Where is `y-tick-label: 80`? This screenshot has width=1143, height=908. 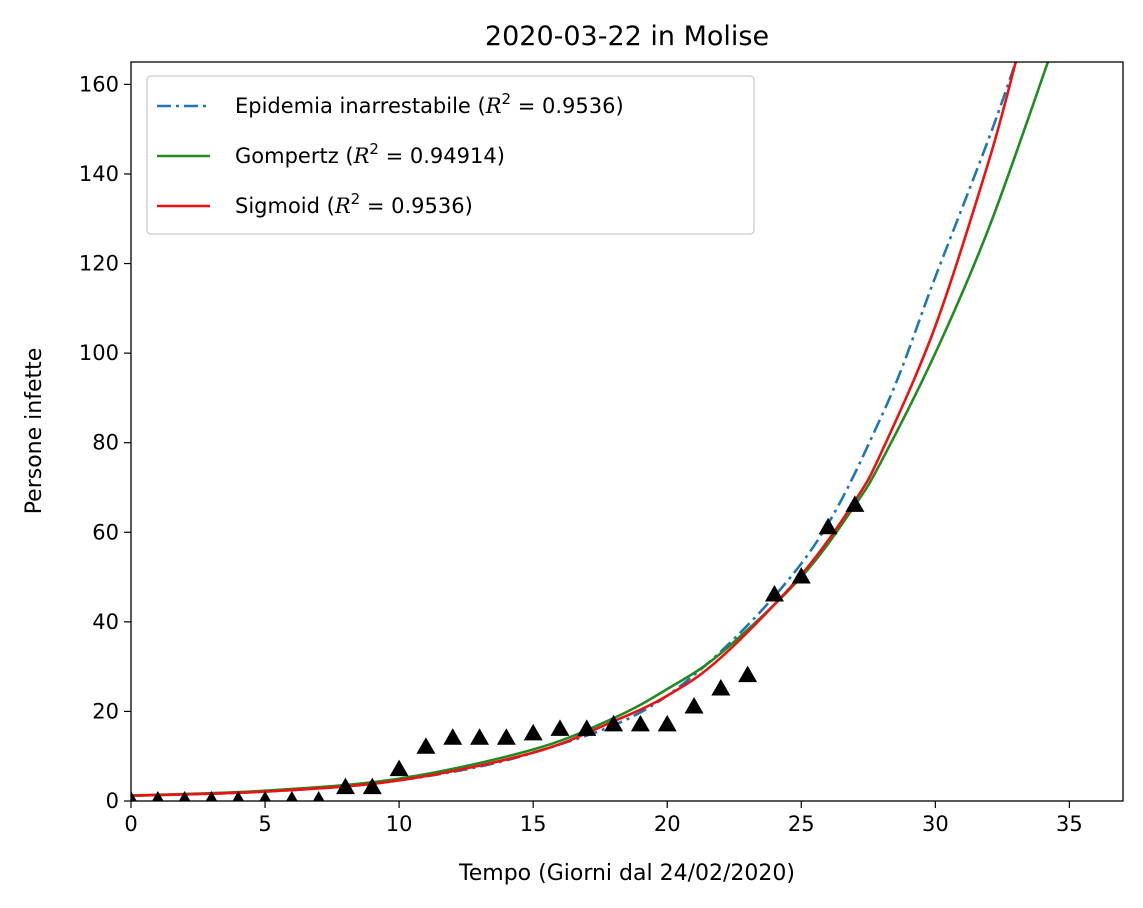
y-tick-label: 80 is located at coordinates (105, 443).